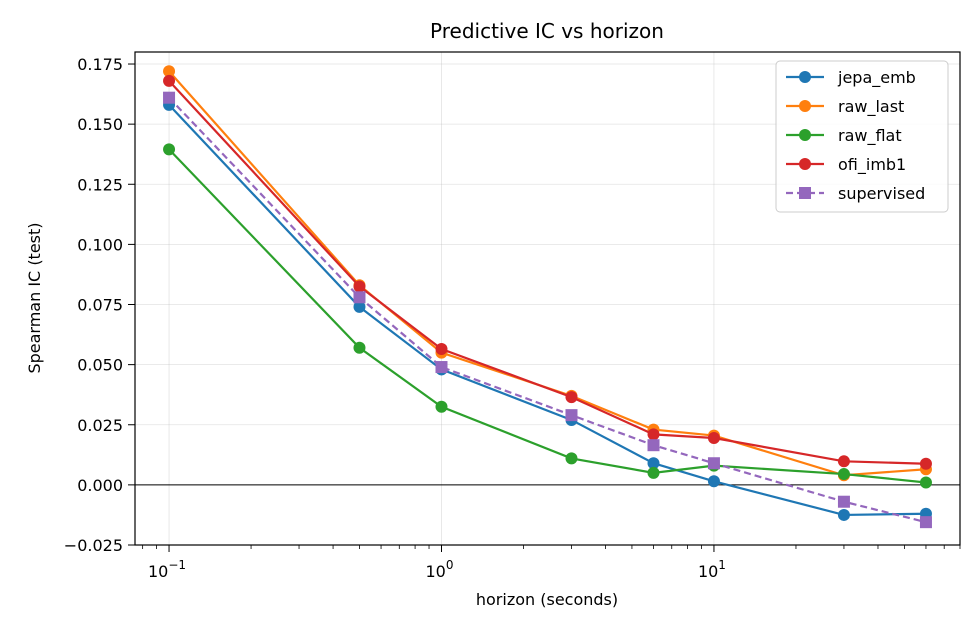 The height and width of the screenshot is (630, 980). Describe the element at coordinates (100, 124) in the screenshot. I see `y-tick-label: 0.150` at that location.